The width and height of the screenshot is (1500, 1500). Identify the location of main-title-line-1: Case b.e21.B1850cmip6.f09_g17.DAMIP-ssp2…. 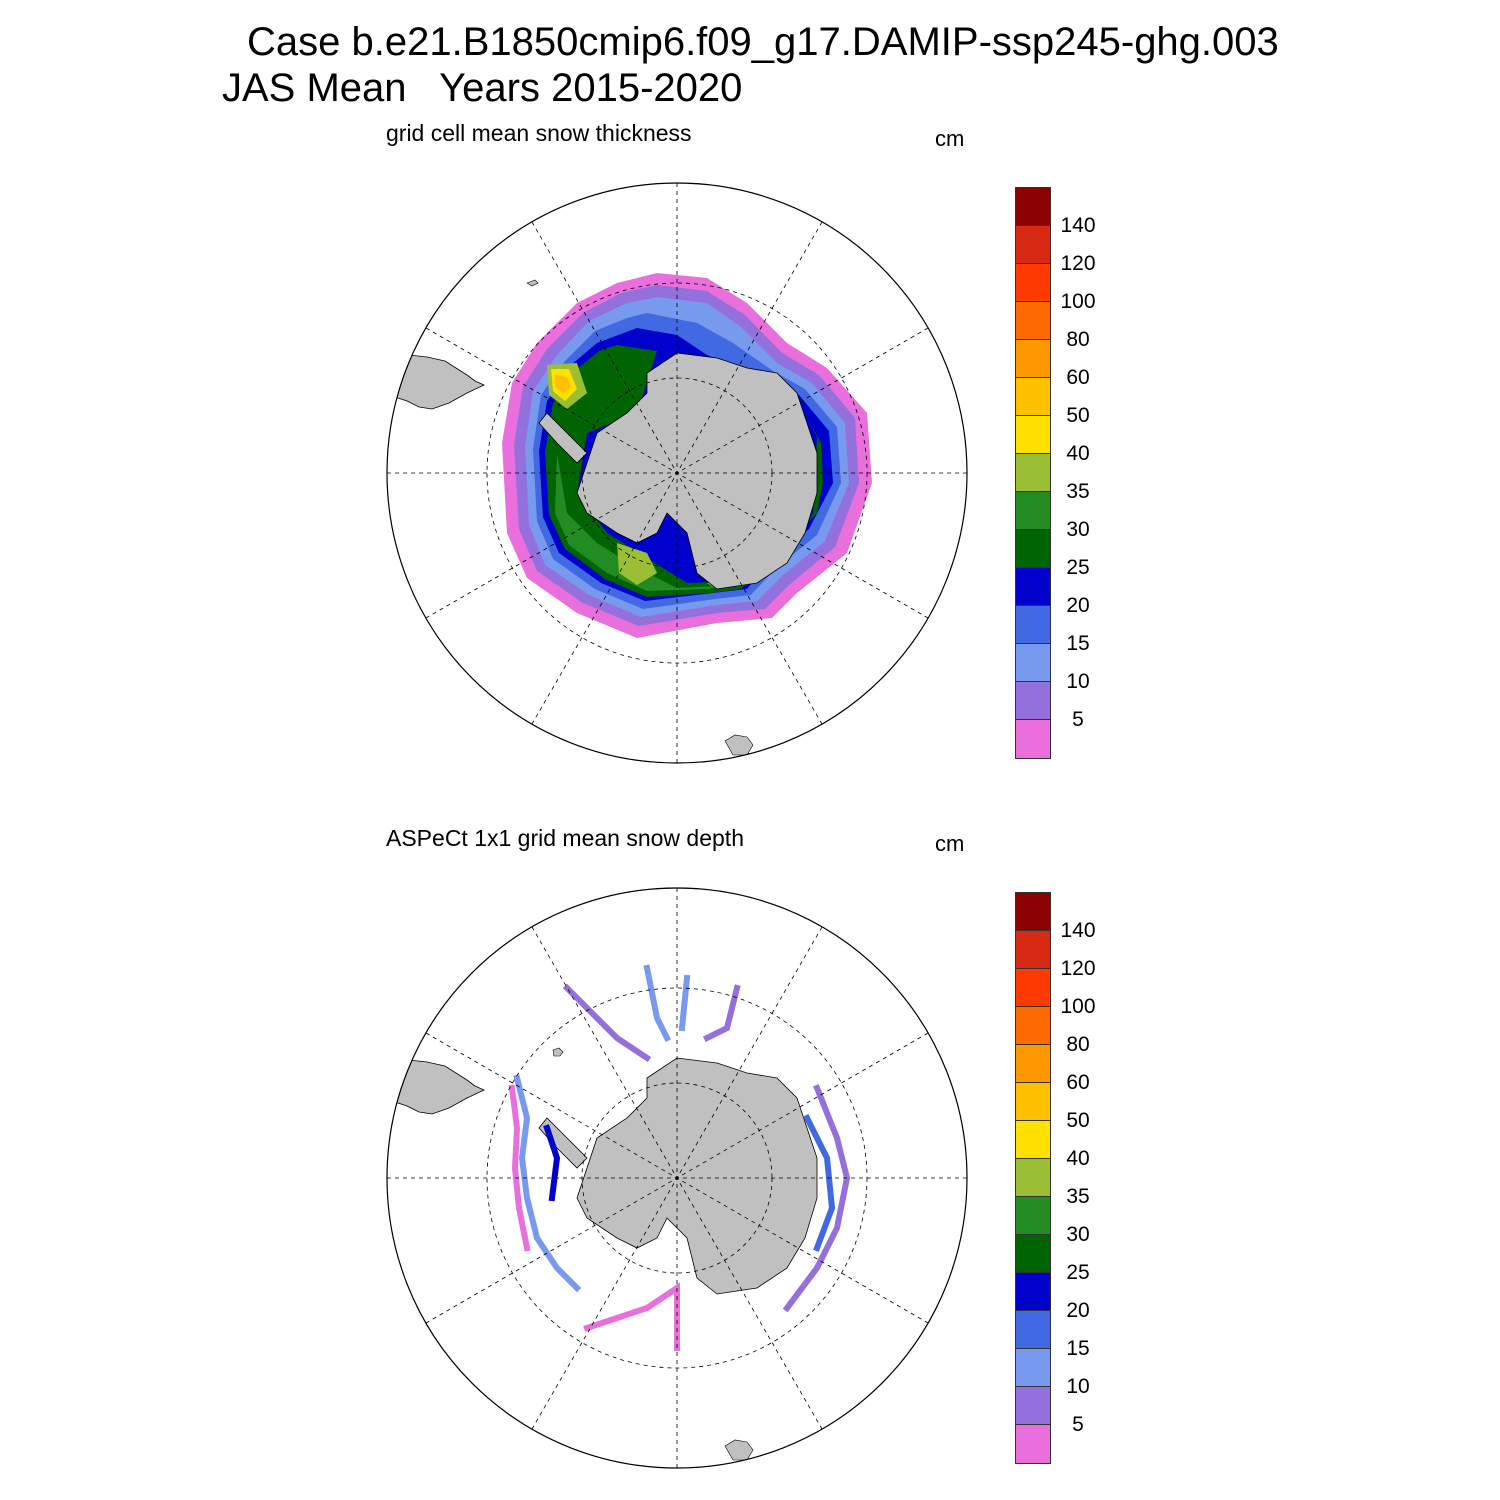
(763, 42).